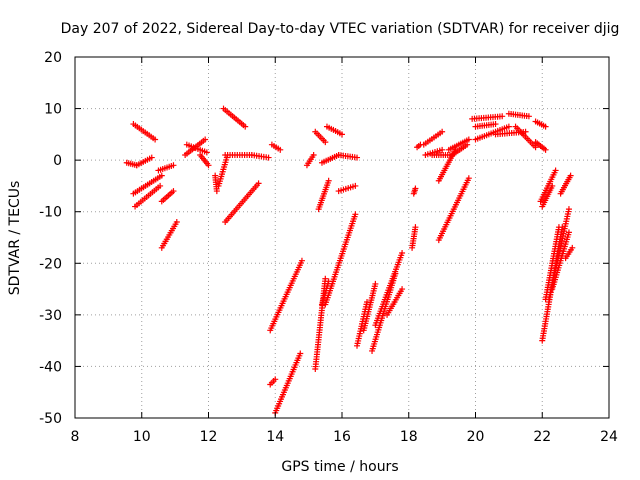  I want to click on x-tick-label: 8, so click(75, 437).